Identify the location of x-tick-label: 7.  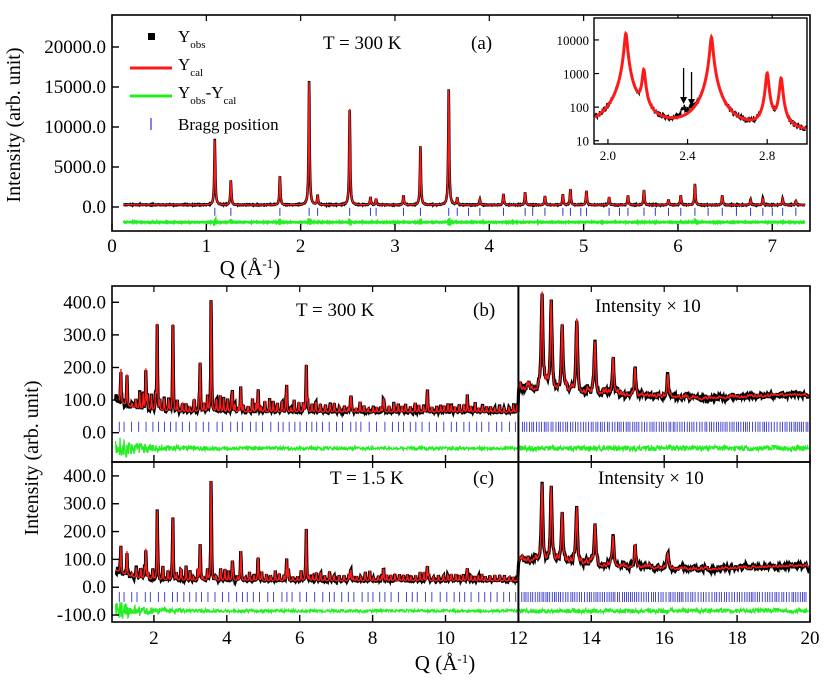
(773, 246).